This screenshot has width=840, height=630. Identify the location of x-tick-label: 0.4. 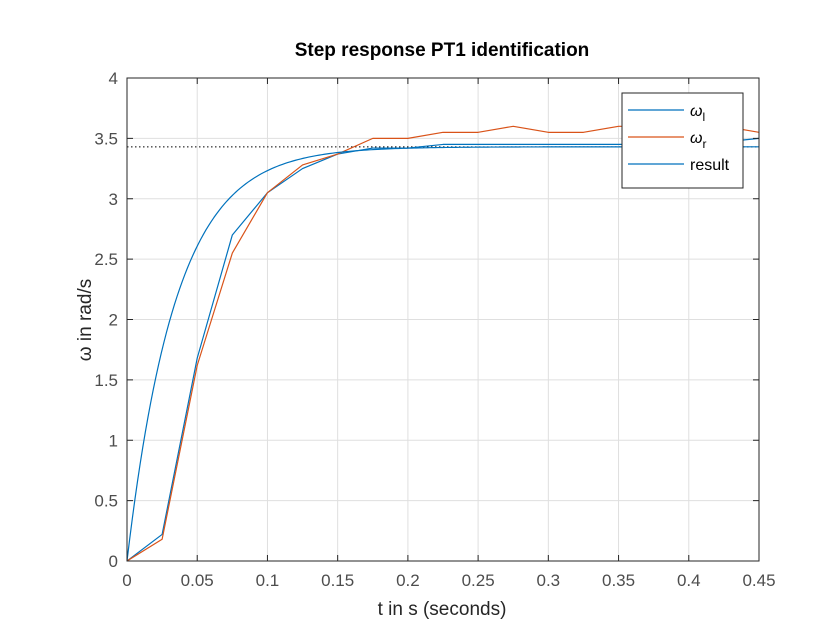
(689, 580).